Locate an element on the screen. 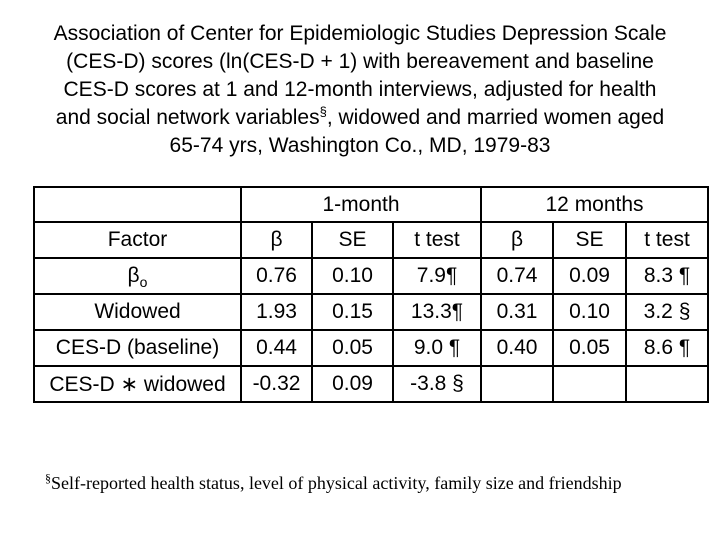  header-cell-se-12mo: SE is located at coordinates (590, 240).